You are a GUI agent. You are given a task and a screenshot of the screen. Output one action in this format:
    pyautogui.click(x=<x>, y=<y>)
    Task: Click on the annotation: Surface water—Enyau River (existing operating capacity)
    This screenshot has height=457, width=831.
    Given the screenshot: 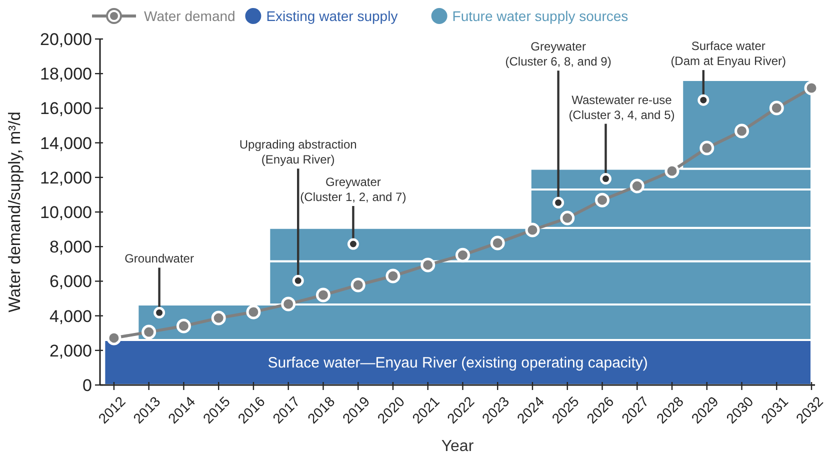 What is the action you would take?
    pyautogui.click(x=458, y=363)
    